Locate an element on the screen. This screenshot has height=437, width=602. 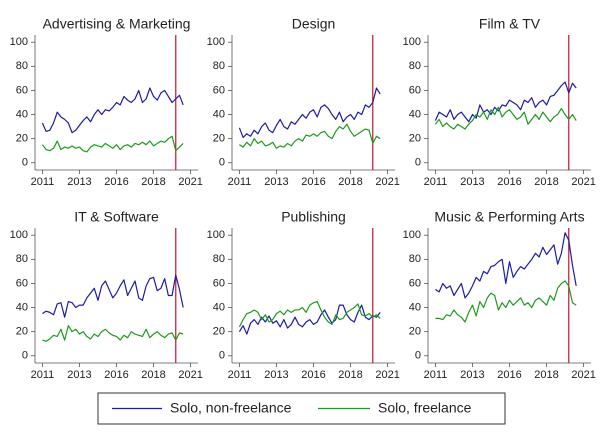
legend-box is located at coordinates (301, 408).